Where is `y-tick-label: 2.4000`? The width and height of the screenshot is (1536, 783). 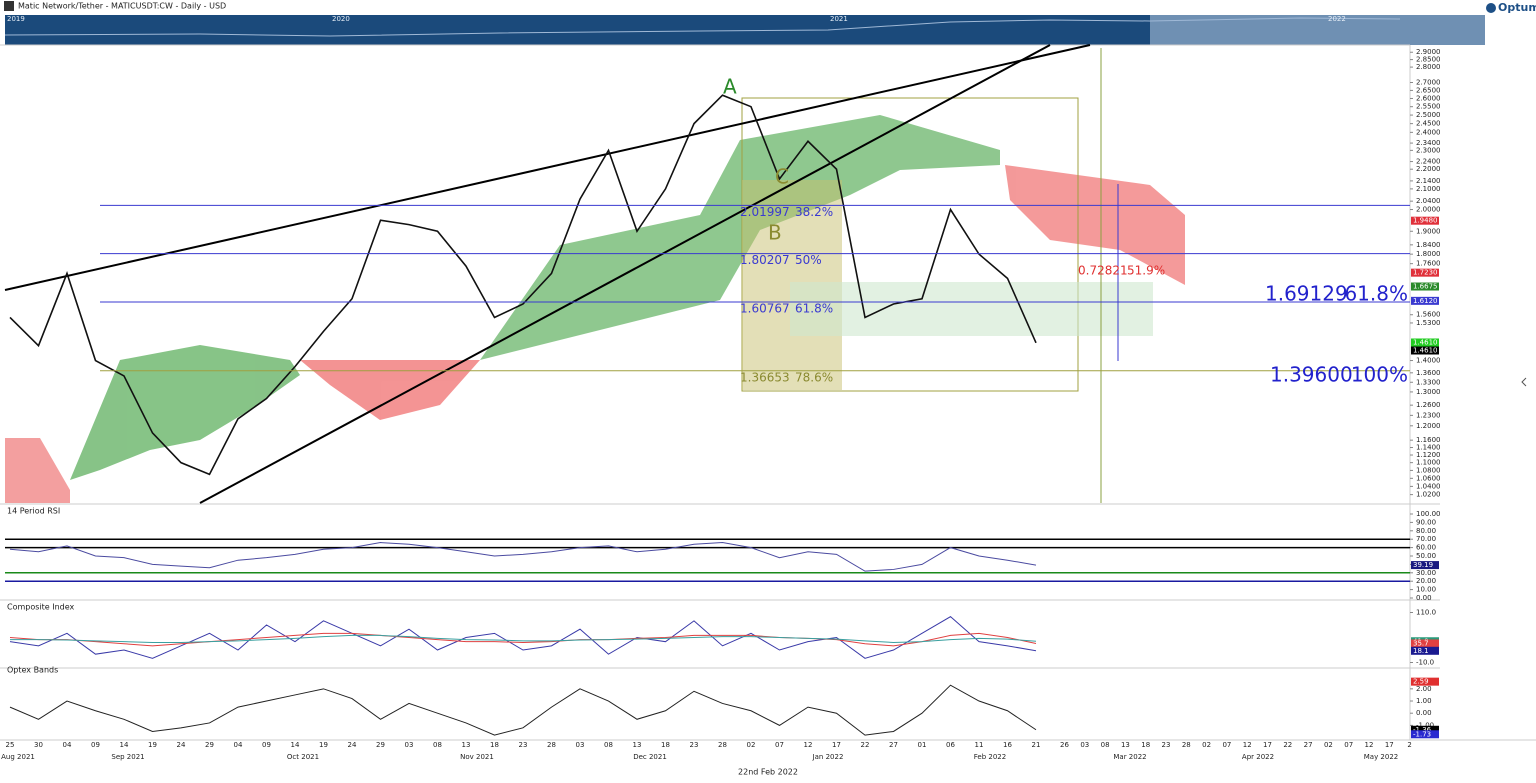 y-tick-label: 2.4000 is located at coordinates (1428, 132).